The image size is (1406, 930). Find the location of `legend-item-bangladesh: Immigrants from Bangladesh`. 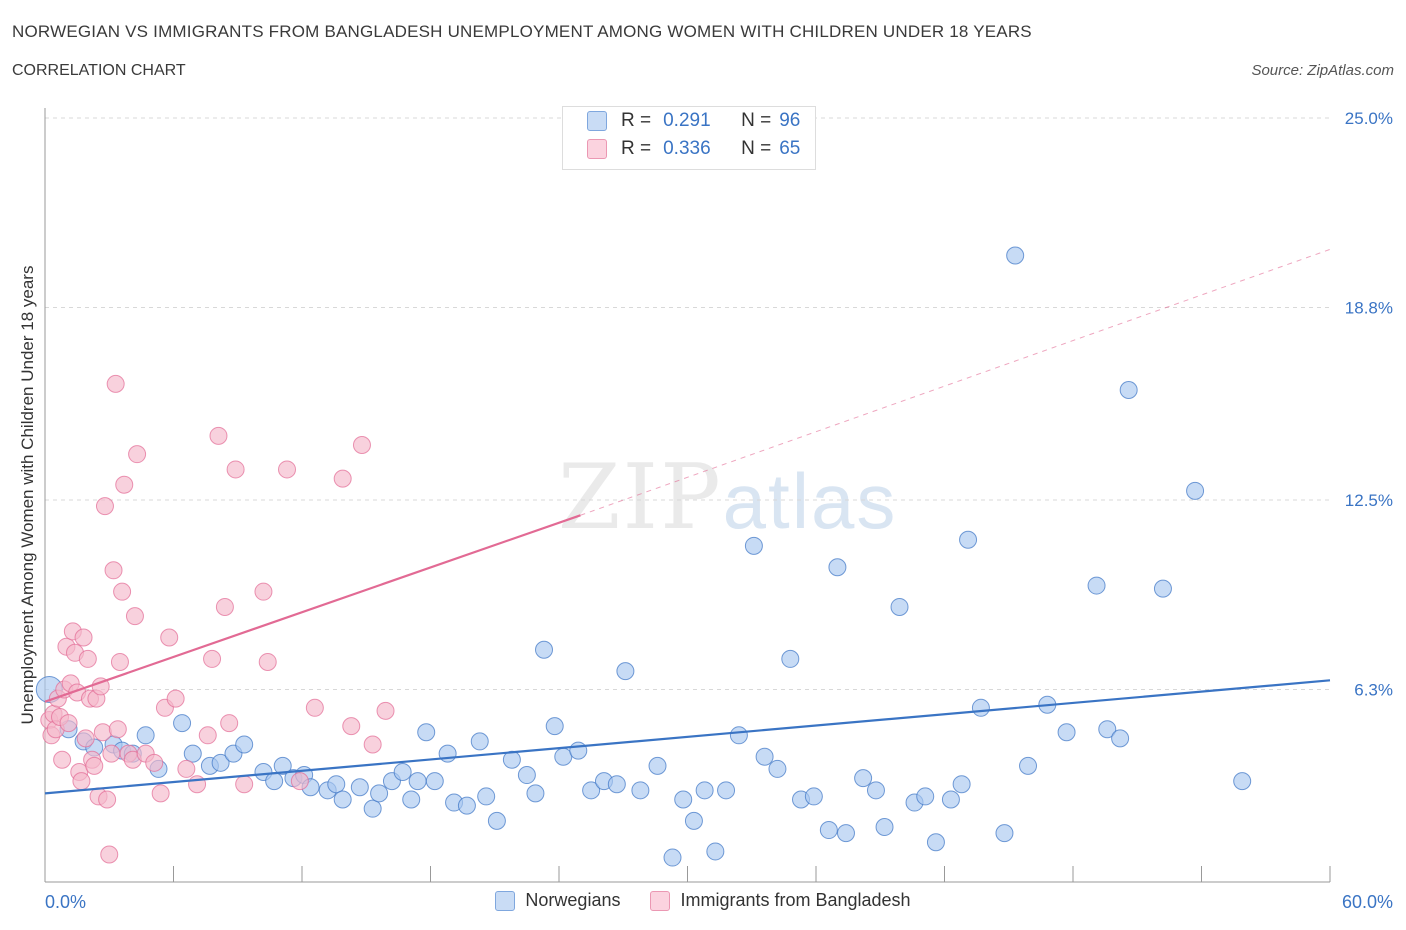

legend-item-bangladesh: Immigrants from Bangladesh is located at coordinates (780, 900).